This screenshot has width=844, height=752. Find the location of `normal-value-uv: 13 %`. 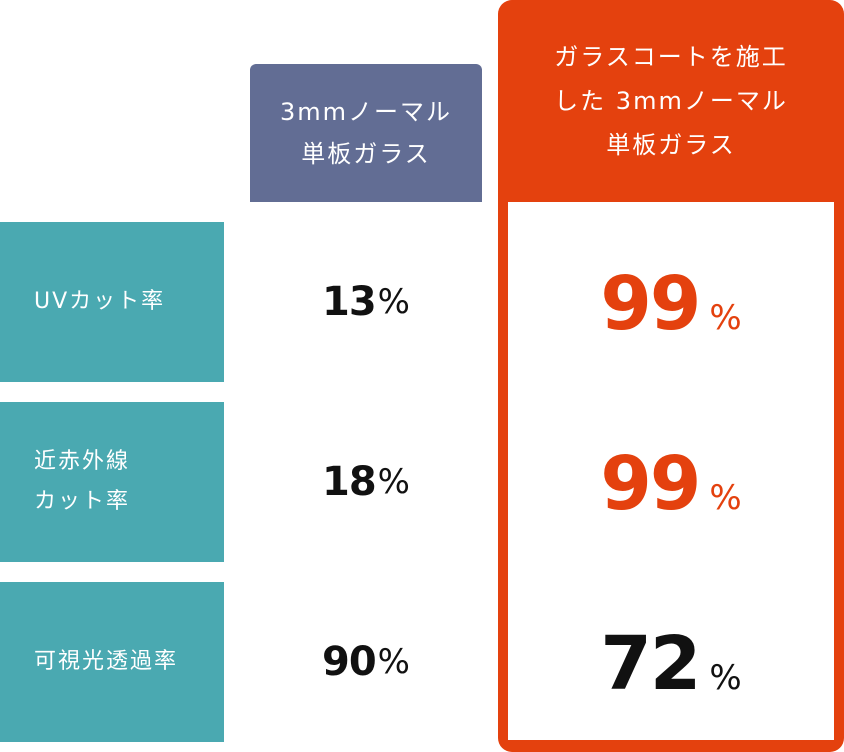

normal-value-uv: 13 % is located at coordinates (366, 302).